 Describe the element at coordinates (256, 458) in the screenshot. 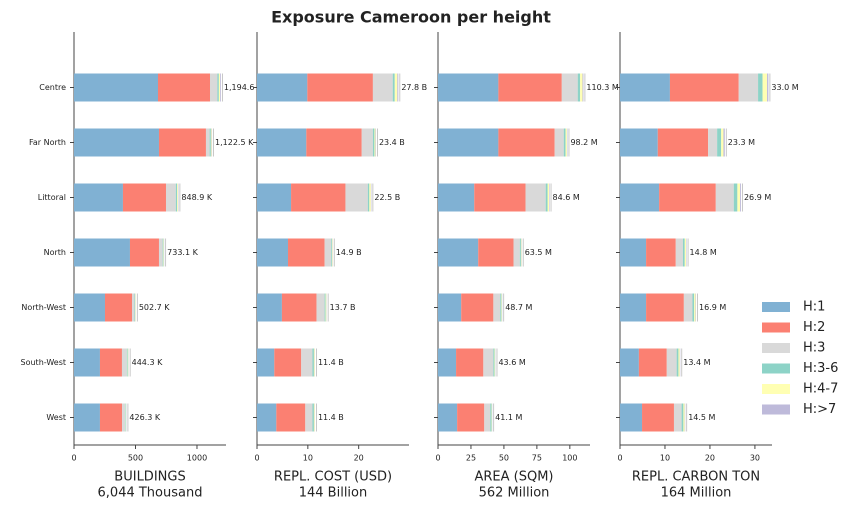

I see `x-tick-label: 0` at that location.